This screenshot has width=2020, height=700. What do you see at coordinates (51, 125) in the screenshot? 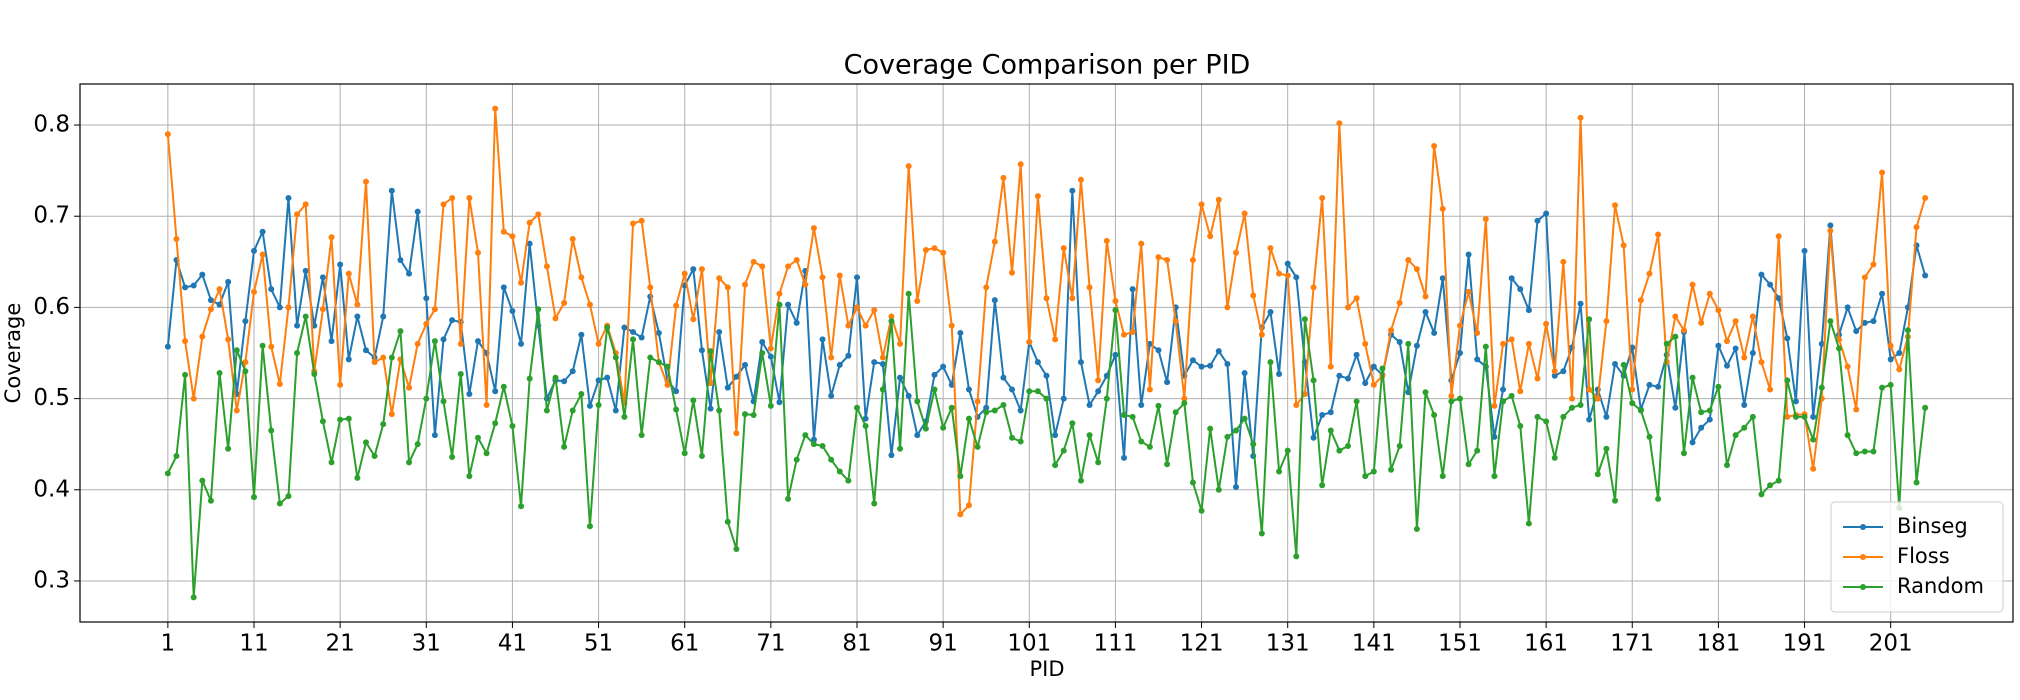
I see `y-tick-label: 0.8` at bounding box center [51, 125].